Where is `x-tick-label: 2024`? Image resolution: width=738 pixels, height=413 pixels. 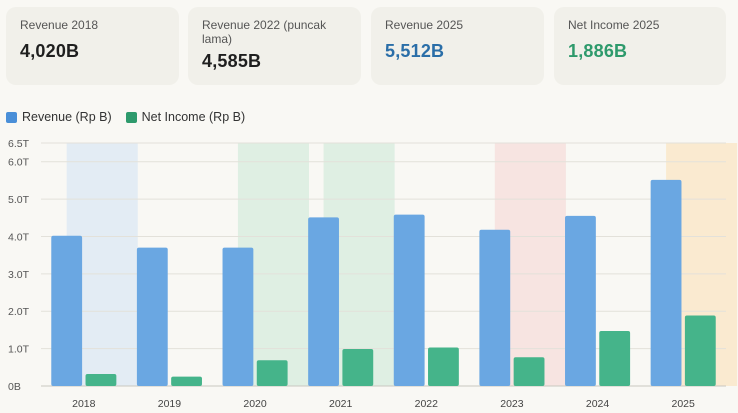 x-tick-label: 2024 is located at coordinates (598, 404).